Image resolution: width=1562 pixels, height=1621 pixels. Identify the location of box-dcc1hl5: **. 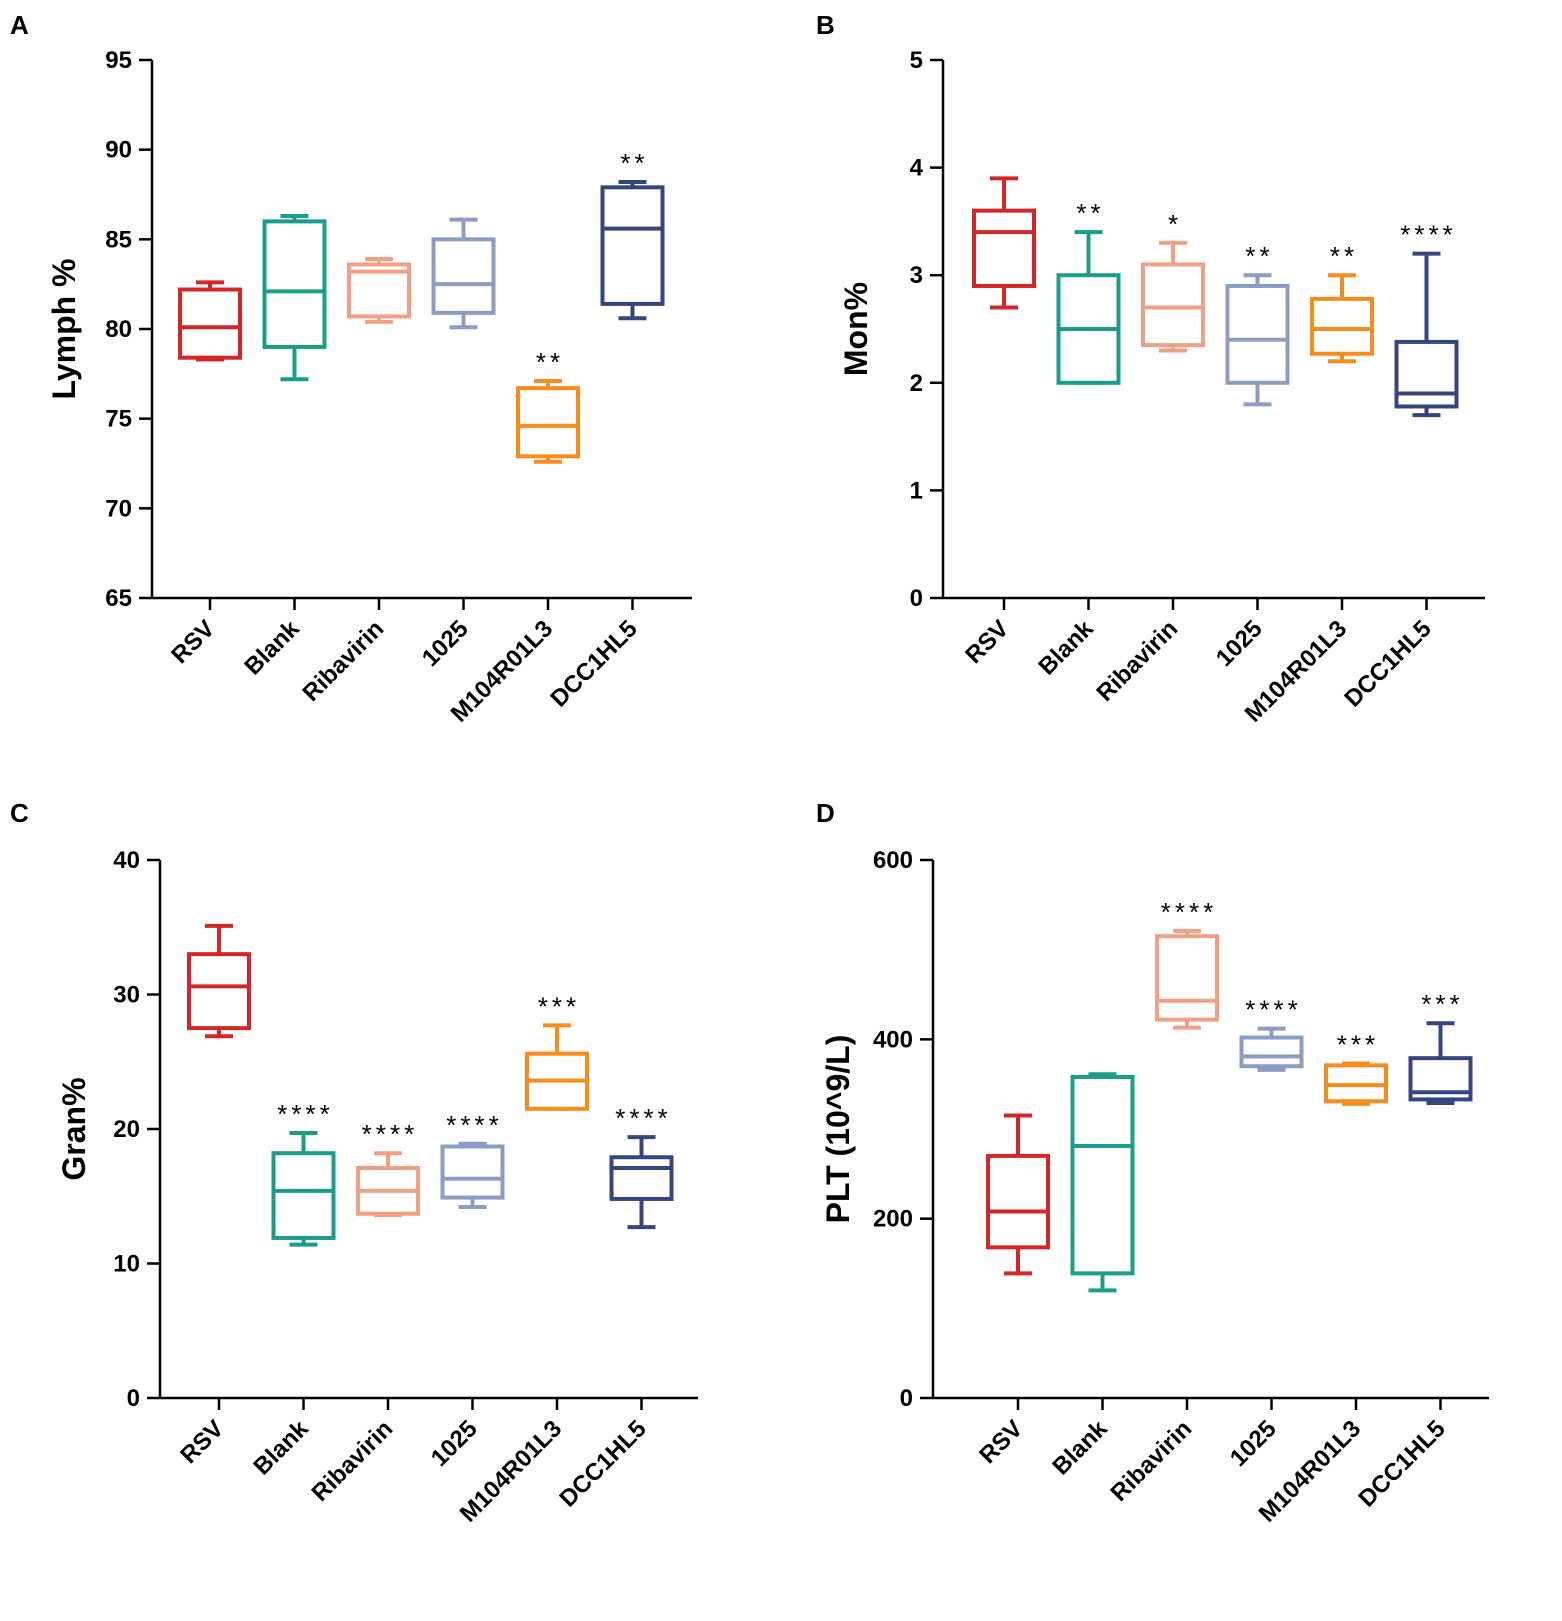
(632, 234).